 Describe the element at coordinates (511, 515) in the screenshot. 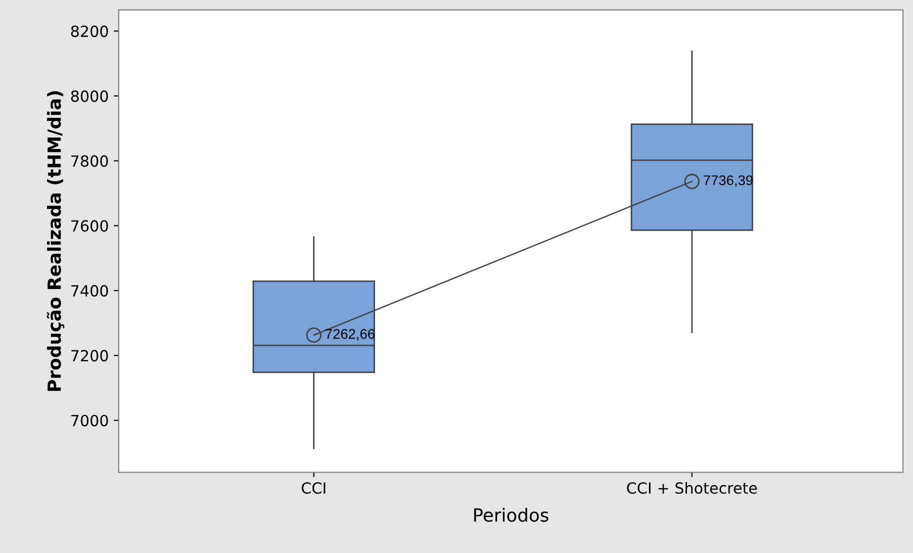

I see `x-axis-title: Periodos` at that location.